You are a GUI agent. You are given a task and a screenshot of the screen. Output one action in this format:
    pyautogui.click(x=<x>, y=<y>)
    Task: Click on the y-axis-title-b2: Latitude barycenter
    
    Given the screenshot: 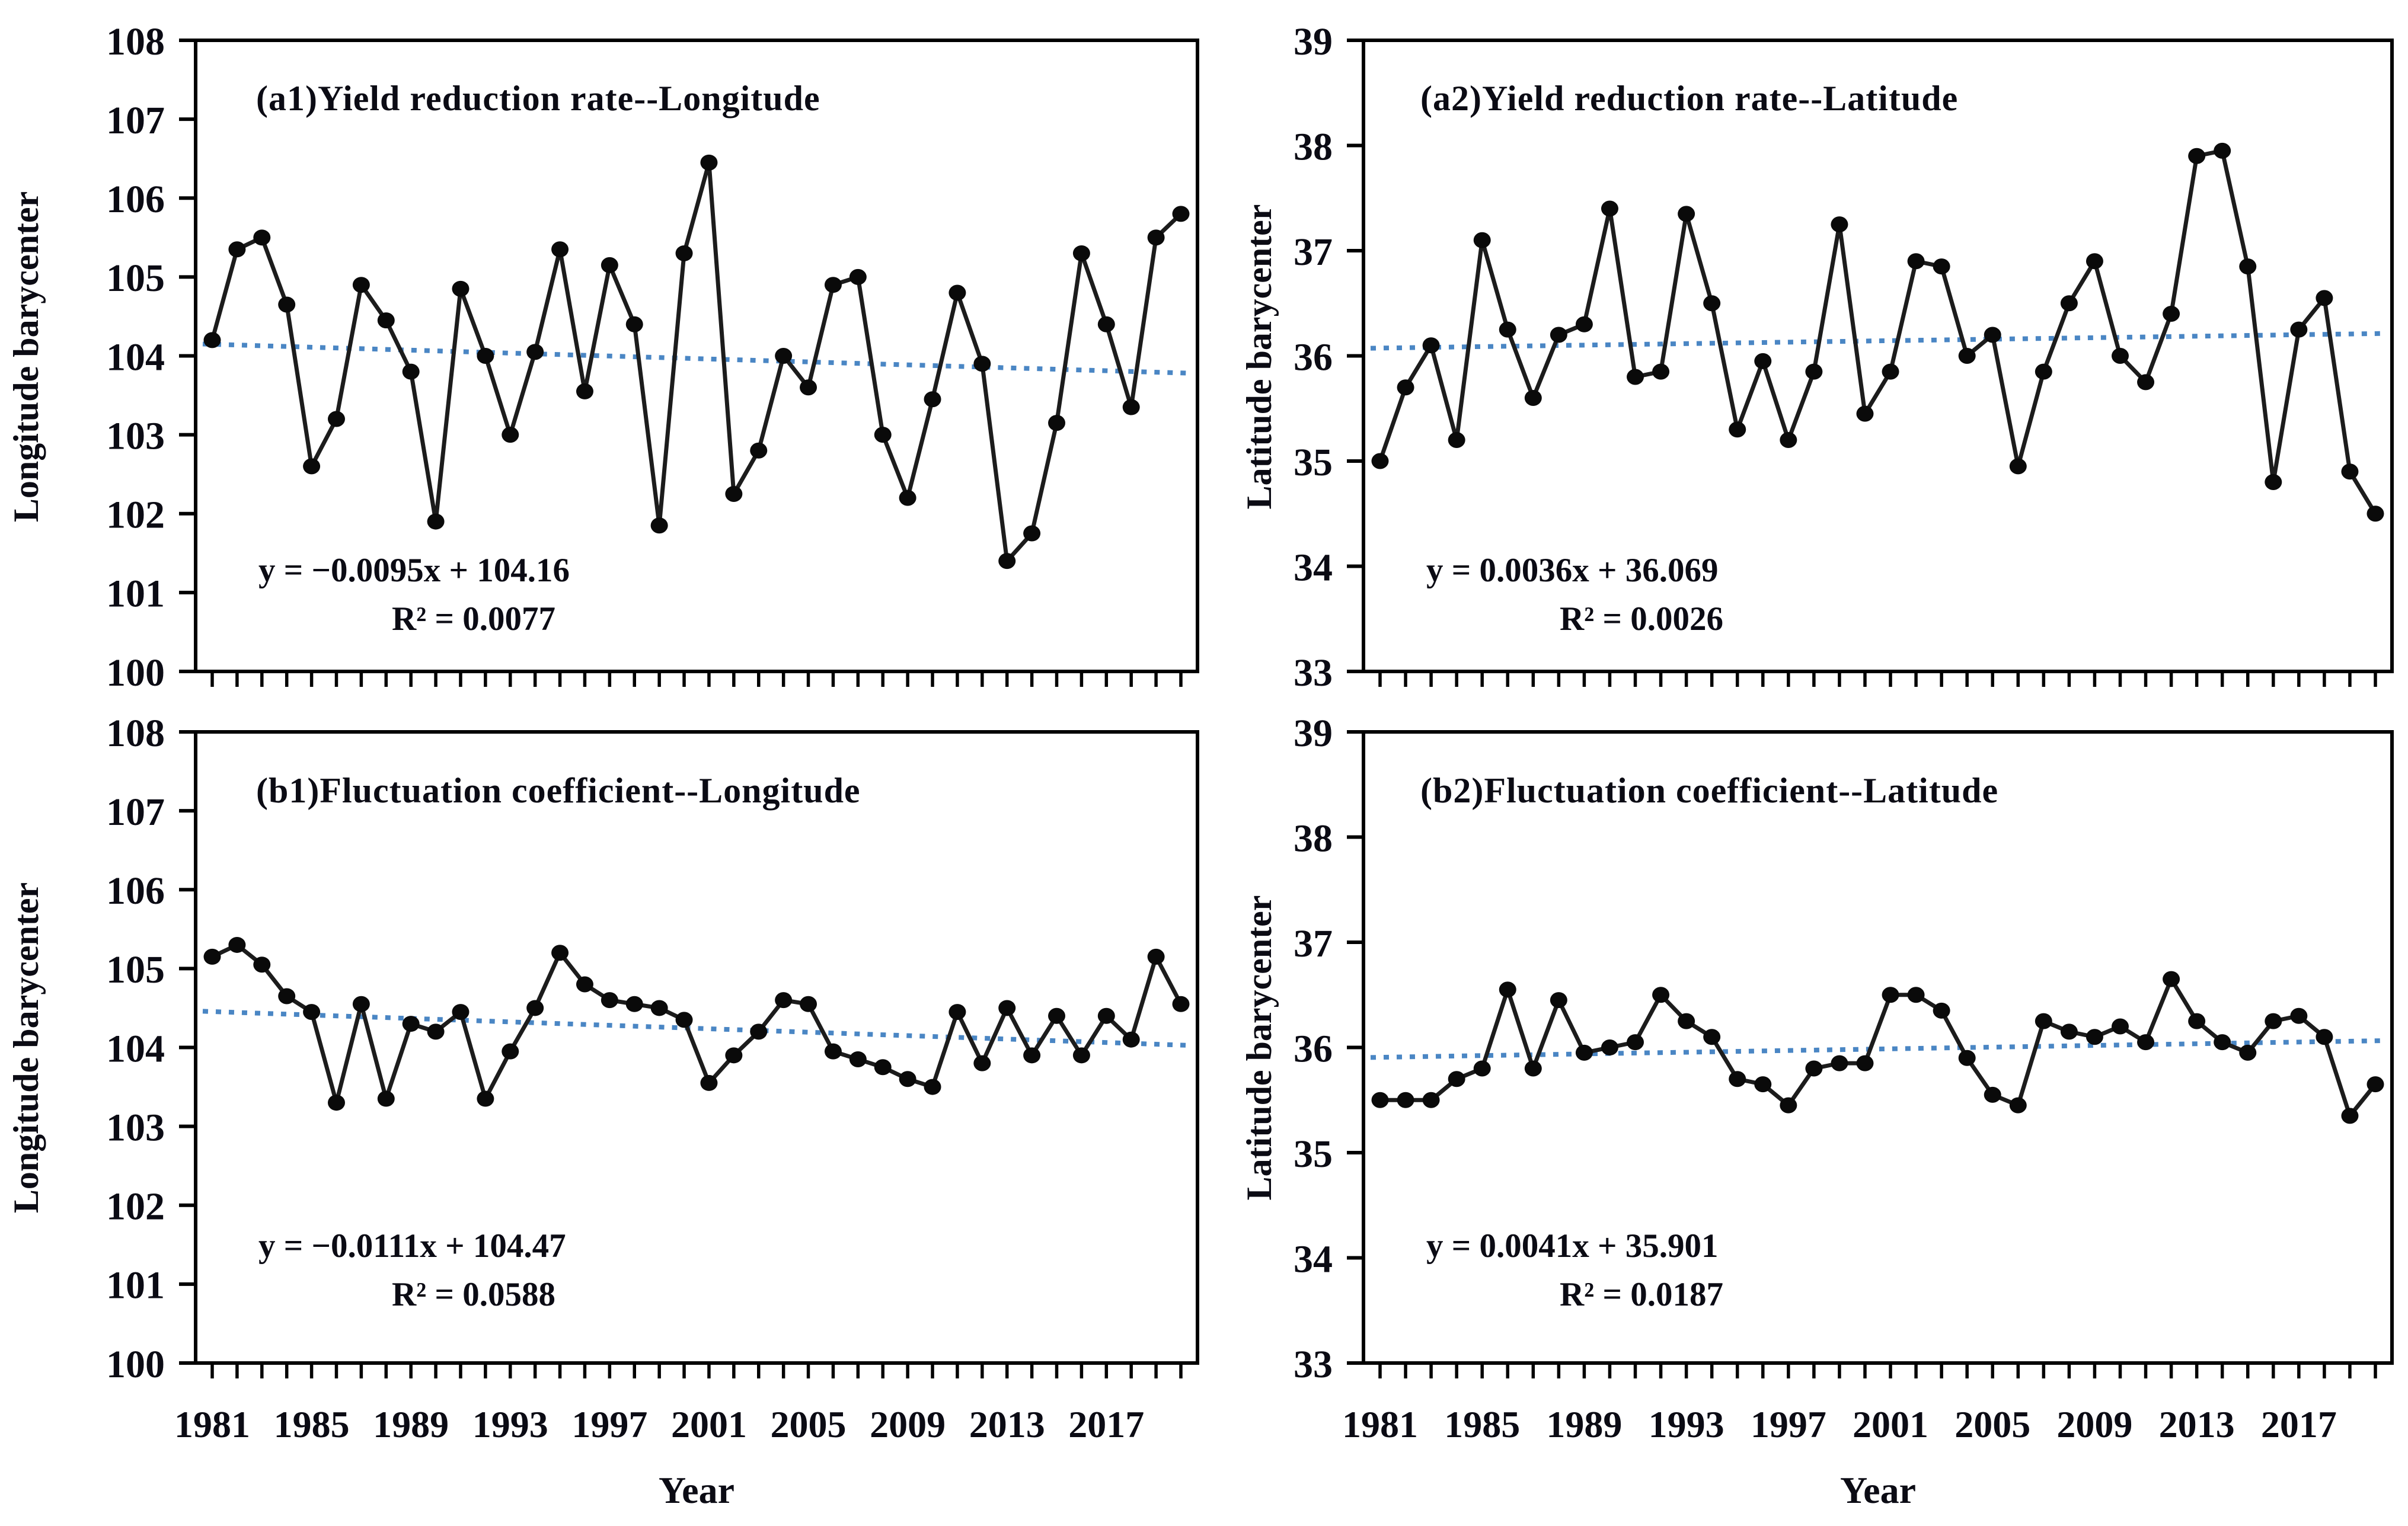 What is the action you would take?
    pyautogui.click(x=1259, y=1048)
    